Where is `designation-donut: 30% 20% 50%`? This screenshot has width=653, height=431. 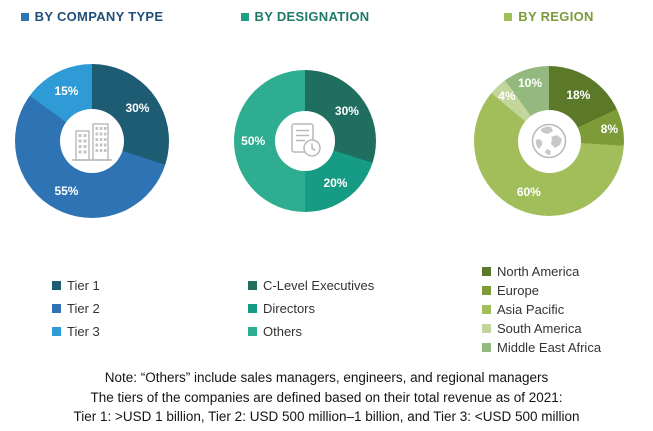 designation-donut: 30% 20% 50% is located at coordinates (305, 141).